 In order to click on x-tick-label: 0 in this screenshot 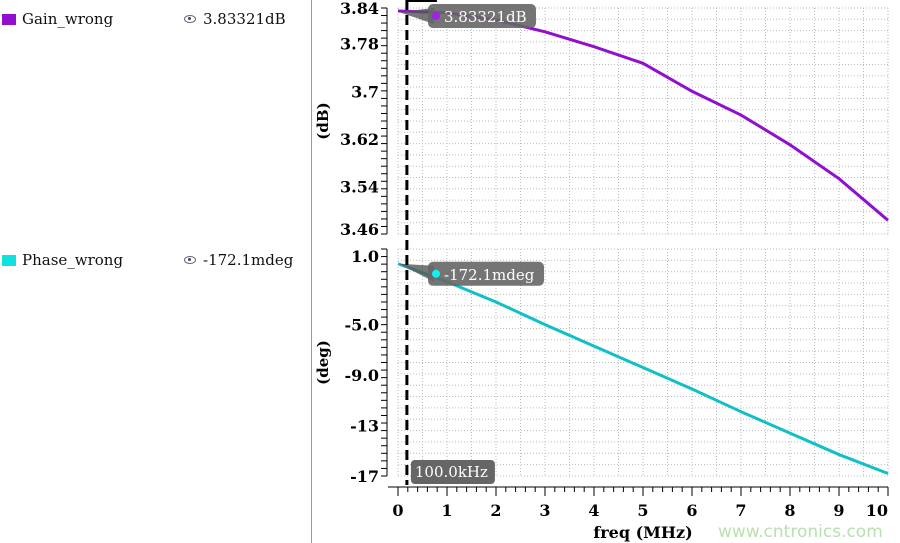, I will do `click(397, 510)`.